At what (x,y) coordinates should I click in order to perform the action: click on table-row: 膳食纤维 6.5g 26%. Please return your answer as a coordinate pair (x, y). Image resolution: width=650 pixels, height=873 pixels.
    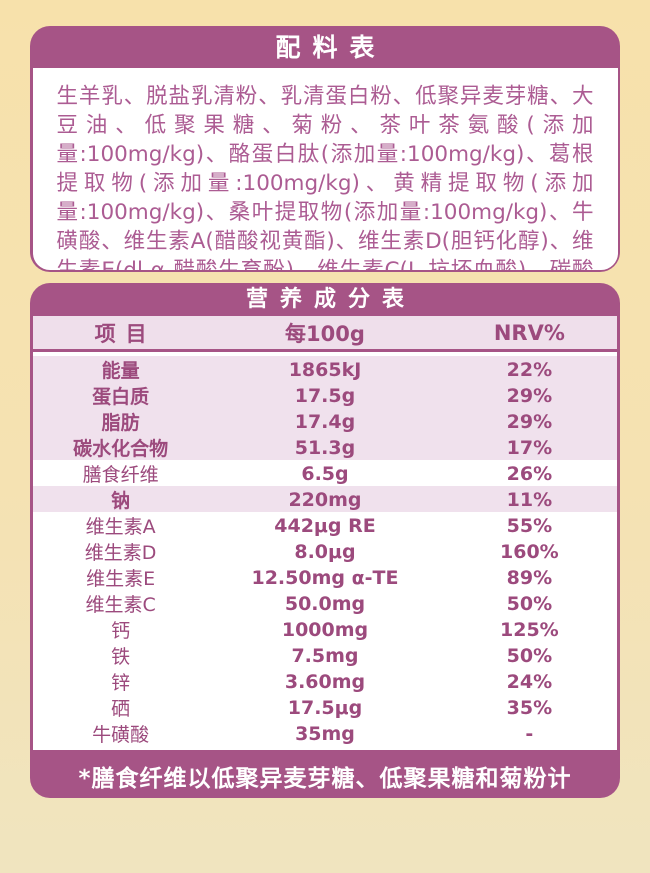
    Looking at the image, I should click on (325, 473).